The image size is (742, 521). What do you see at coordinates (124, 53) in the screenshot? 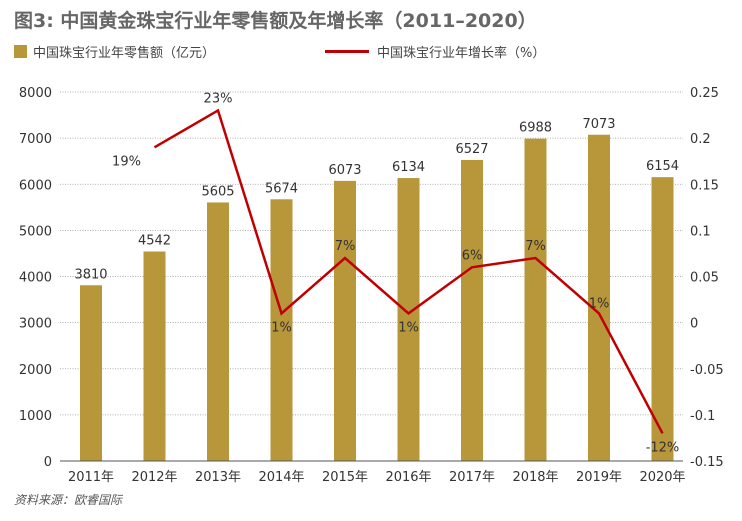
I see `legend-bar-label: 中国珠宝行业年零售额（亿元）` at bounding box center [124, 53].